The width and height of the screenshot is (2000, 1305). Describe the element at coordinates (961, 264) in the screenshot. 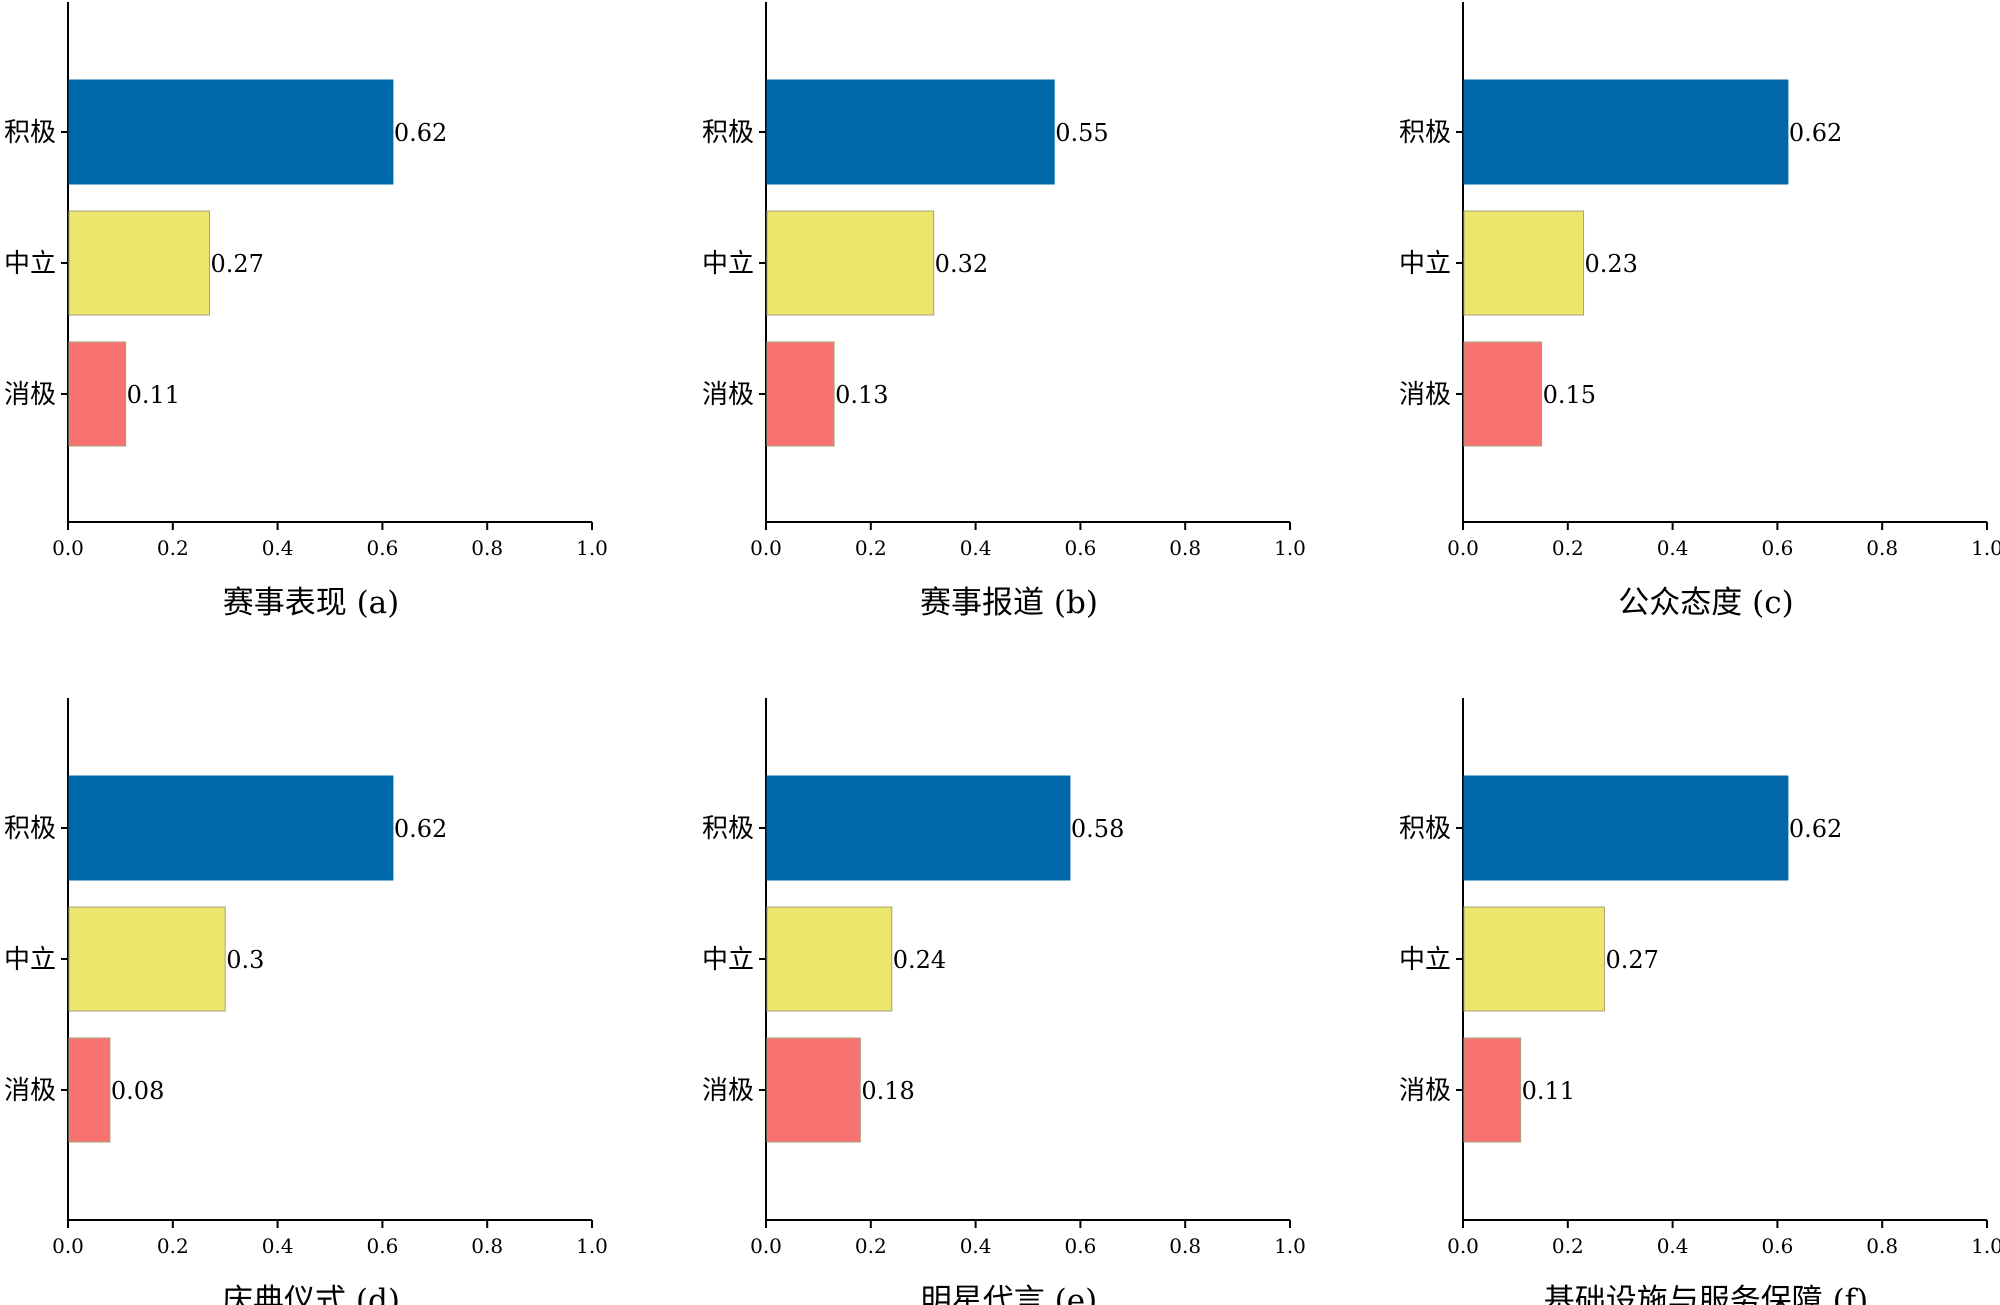

I see `value-label: 0.32` at that location.